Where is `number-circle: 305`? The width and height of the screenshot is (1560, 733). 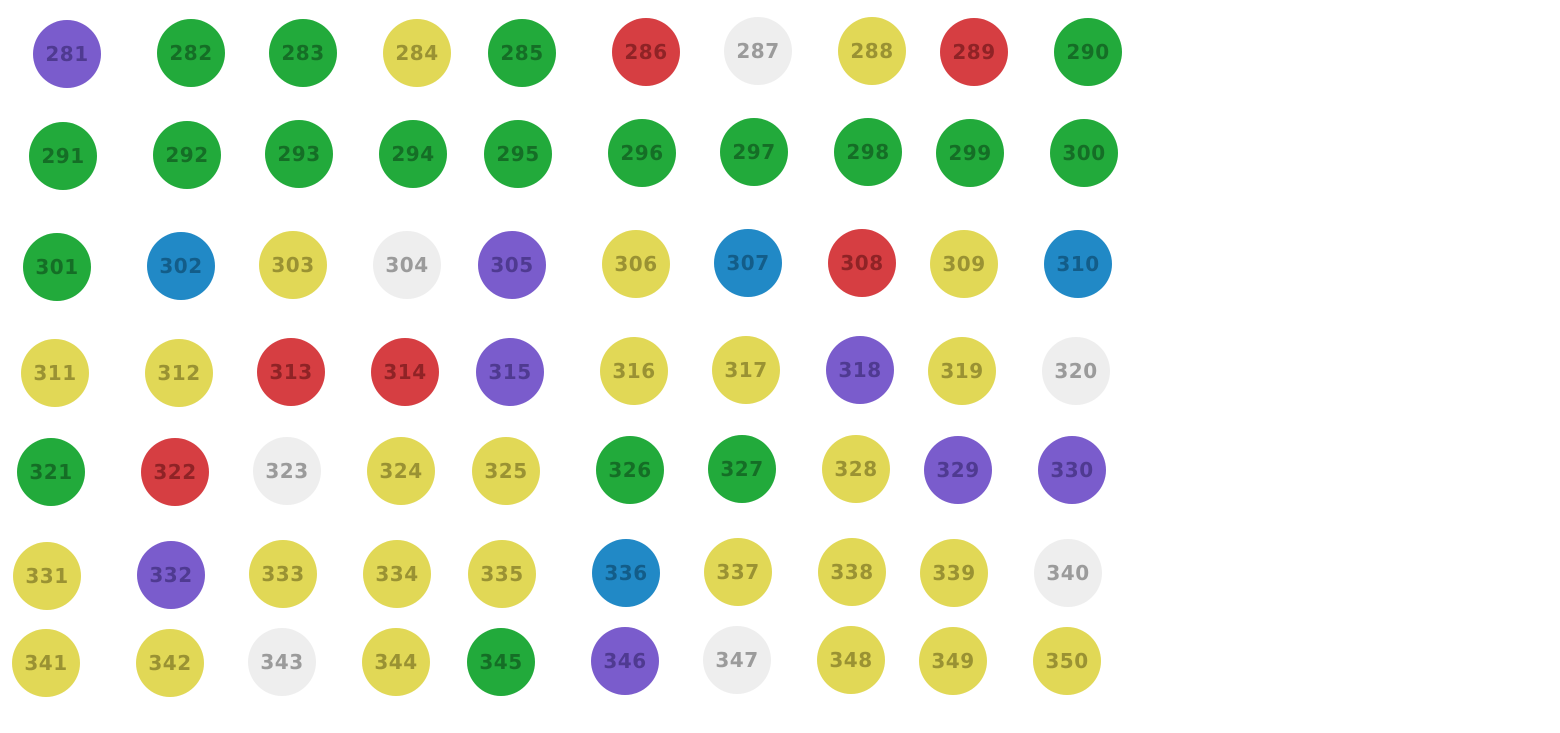
number-circle: 305 is located at coordinates (512, 265).